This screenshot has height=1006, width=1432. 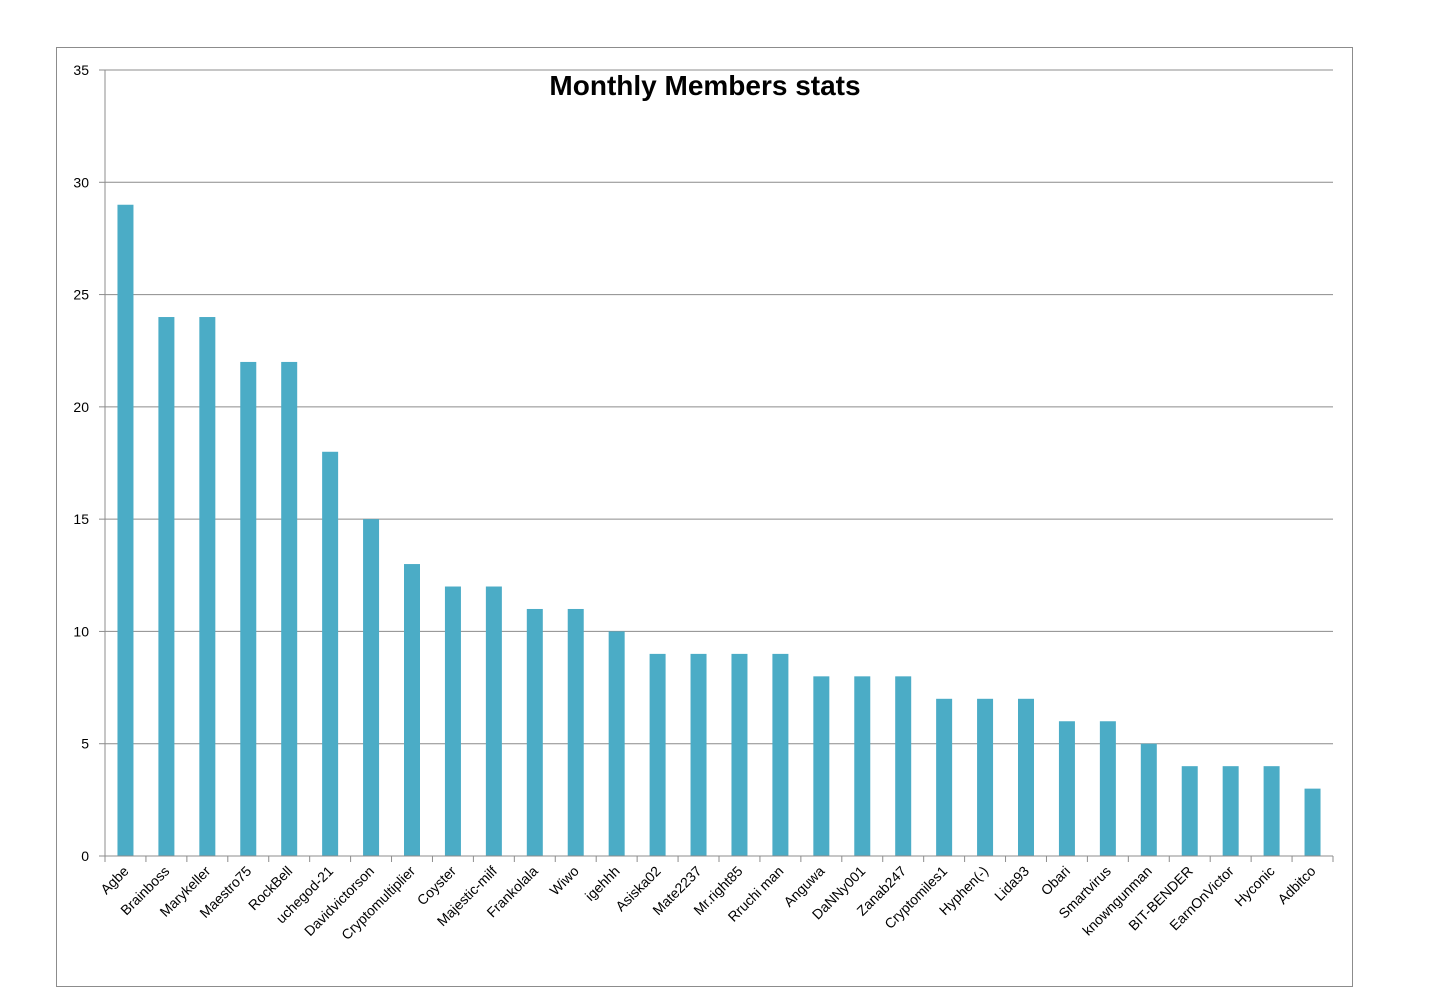 I want to click on y-tick-label: 20, so click(x=81, y=407).